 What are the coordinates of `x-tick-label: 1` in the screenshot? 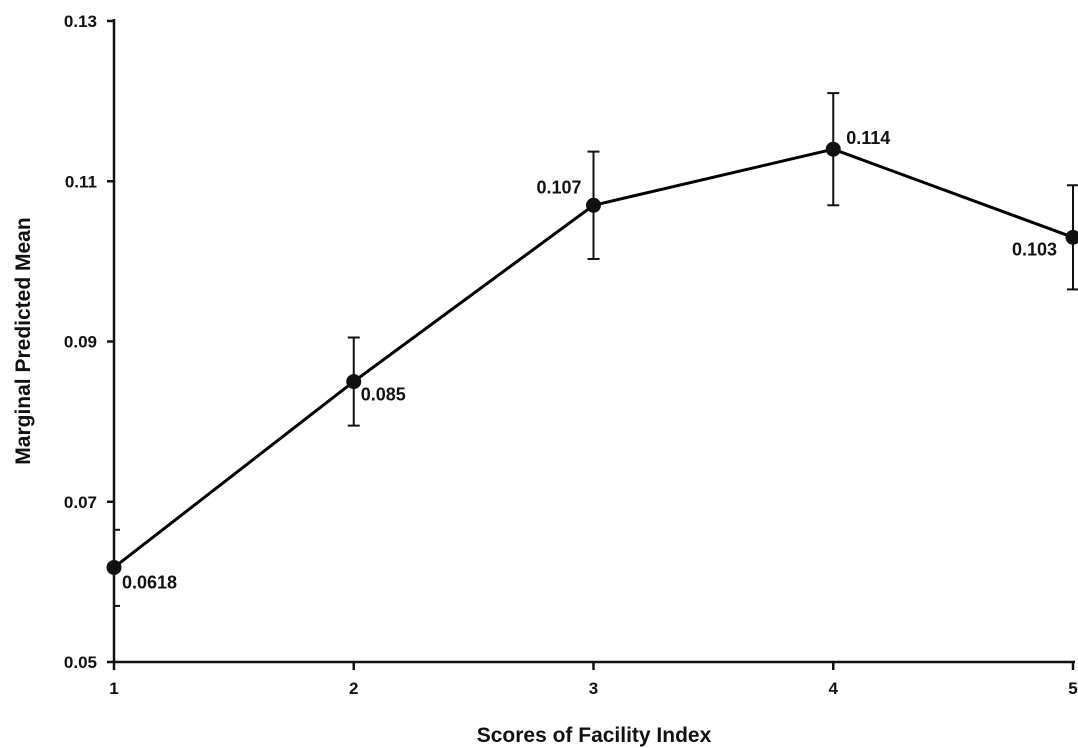 It's located at (113, 688).